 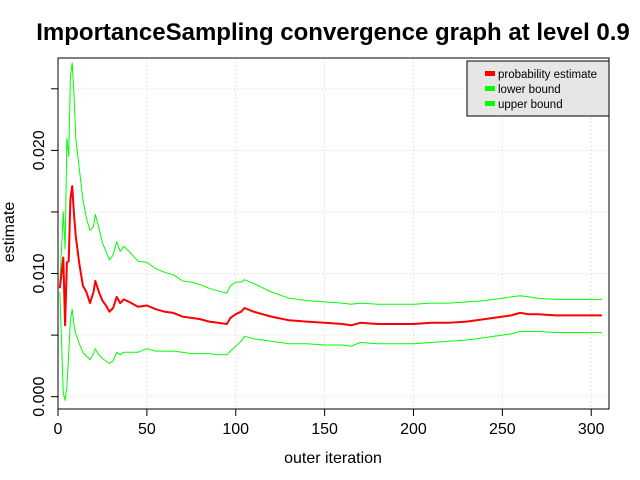 What do you see at coordinates (9, 232) in the screenshot?
I see `y-axis-label: estimate` at bounding box center [9, 232].